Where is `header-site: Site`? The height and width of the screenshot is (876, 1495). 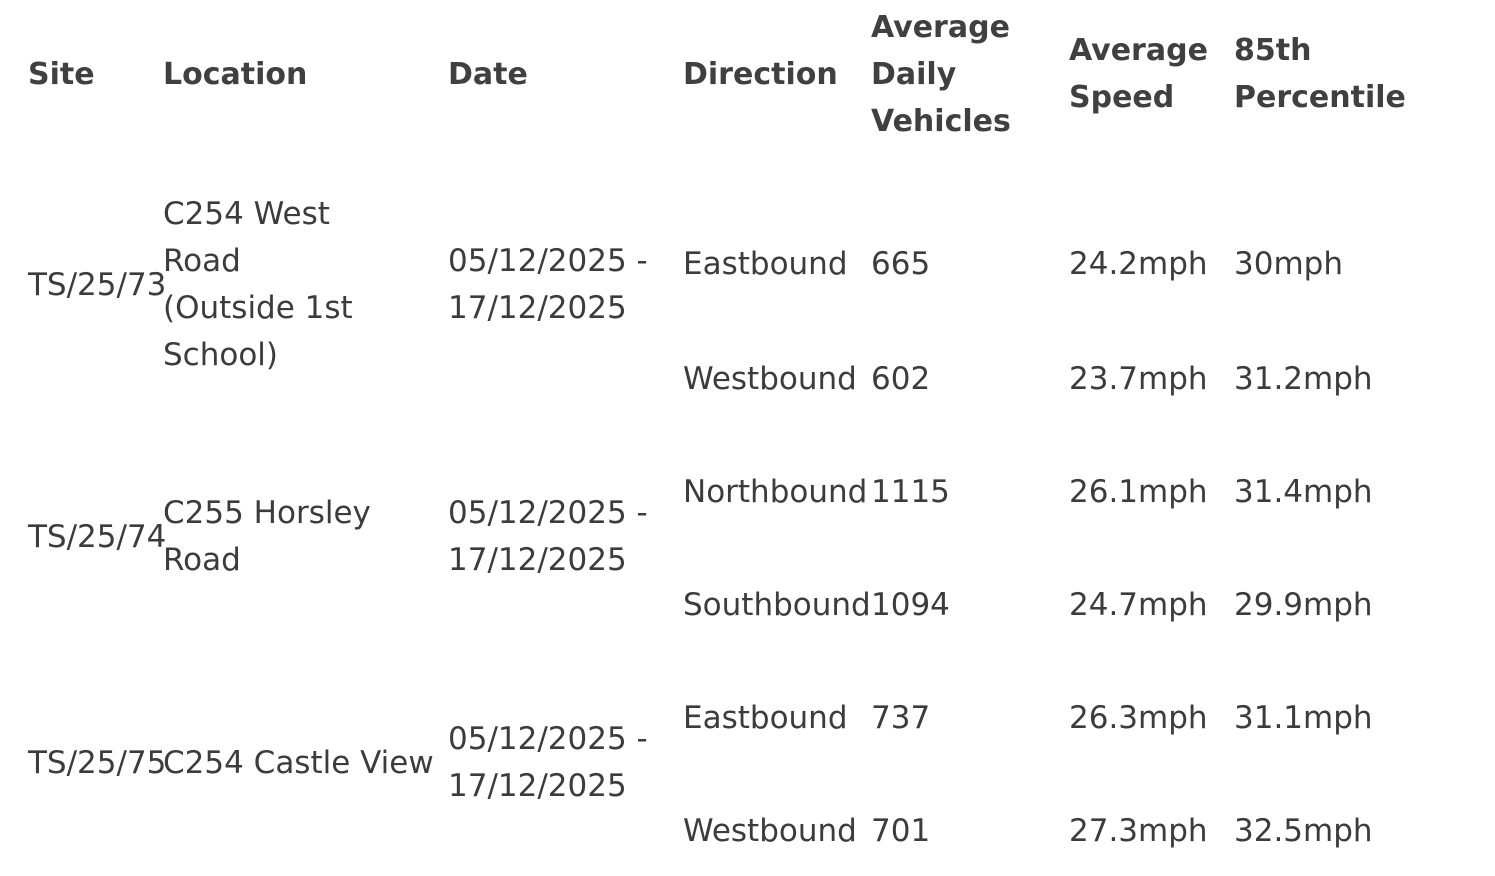 header-site: Site is located at coordinates (61, 74).